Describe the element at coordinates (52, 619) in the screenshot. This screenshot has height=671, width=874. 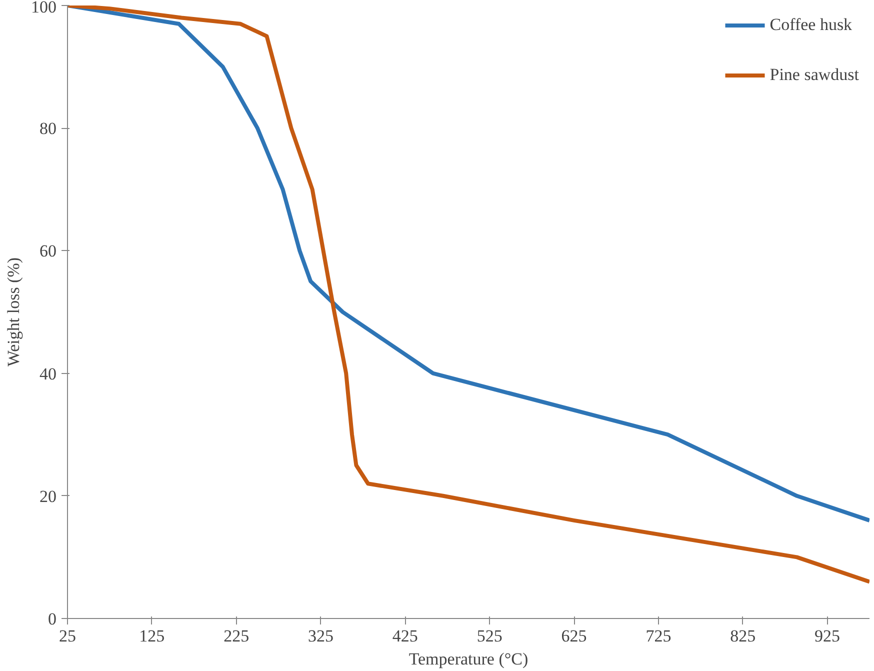
I see `y-tick-label: 0` at that location.